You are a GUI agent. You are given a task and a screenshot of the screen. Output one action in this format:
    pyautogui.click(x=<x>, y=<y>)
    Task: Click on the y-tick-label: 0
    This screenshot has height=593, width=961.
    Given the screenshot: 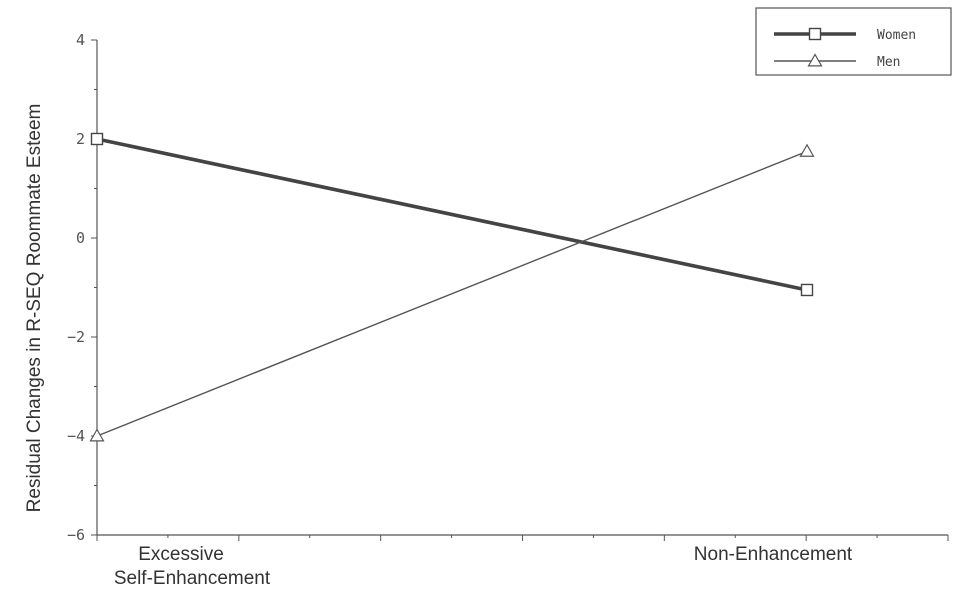 What is the action you would take?
    pyautogui.click(x=80, y=238)
    